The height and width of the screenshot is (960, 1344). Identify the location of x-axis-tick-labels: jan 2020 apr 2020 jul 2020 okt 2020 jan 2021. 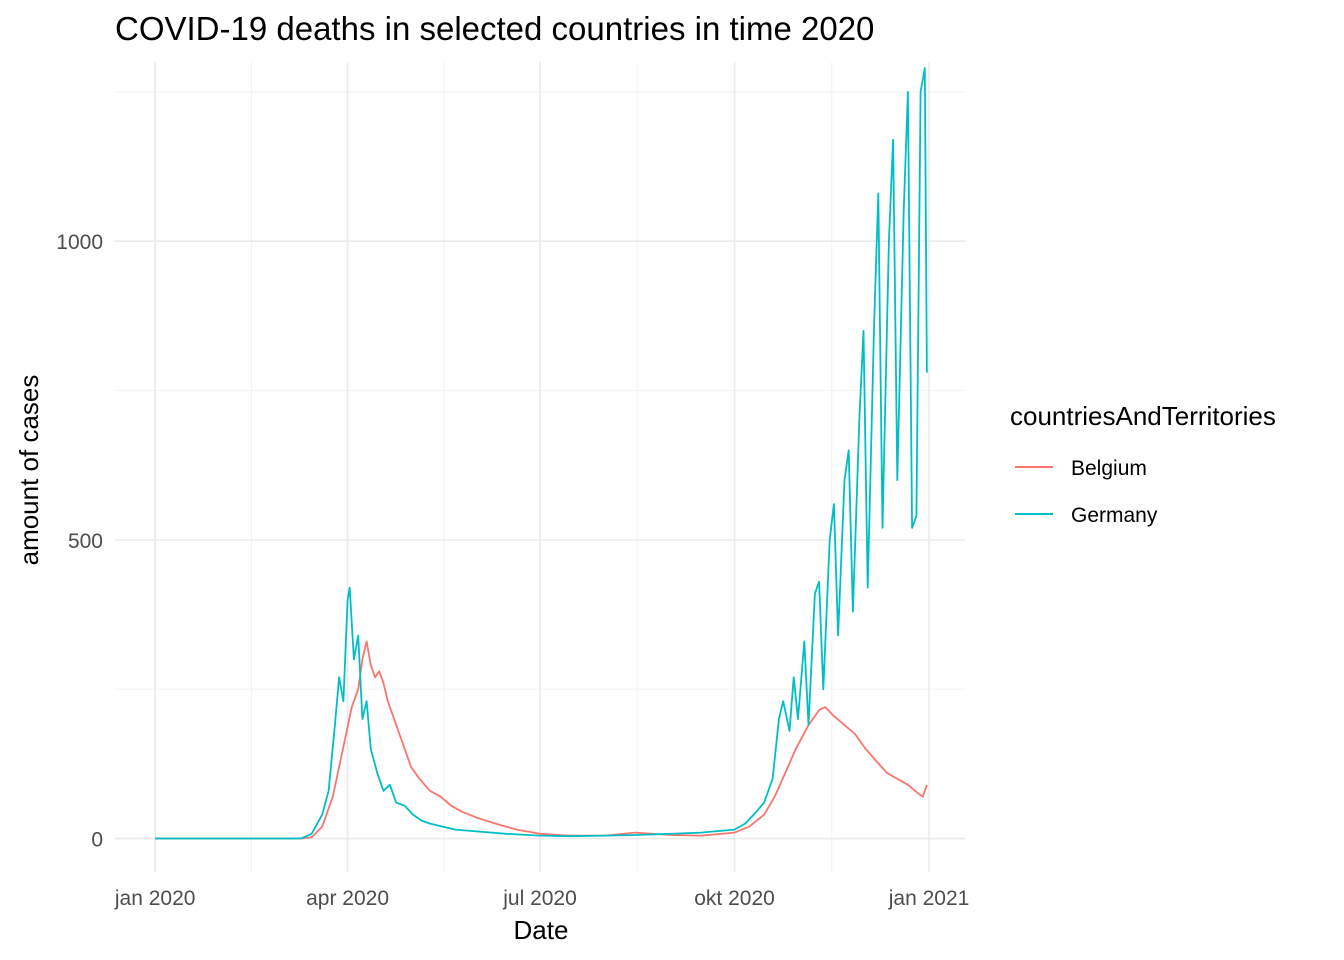
(541, 898).